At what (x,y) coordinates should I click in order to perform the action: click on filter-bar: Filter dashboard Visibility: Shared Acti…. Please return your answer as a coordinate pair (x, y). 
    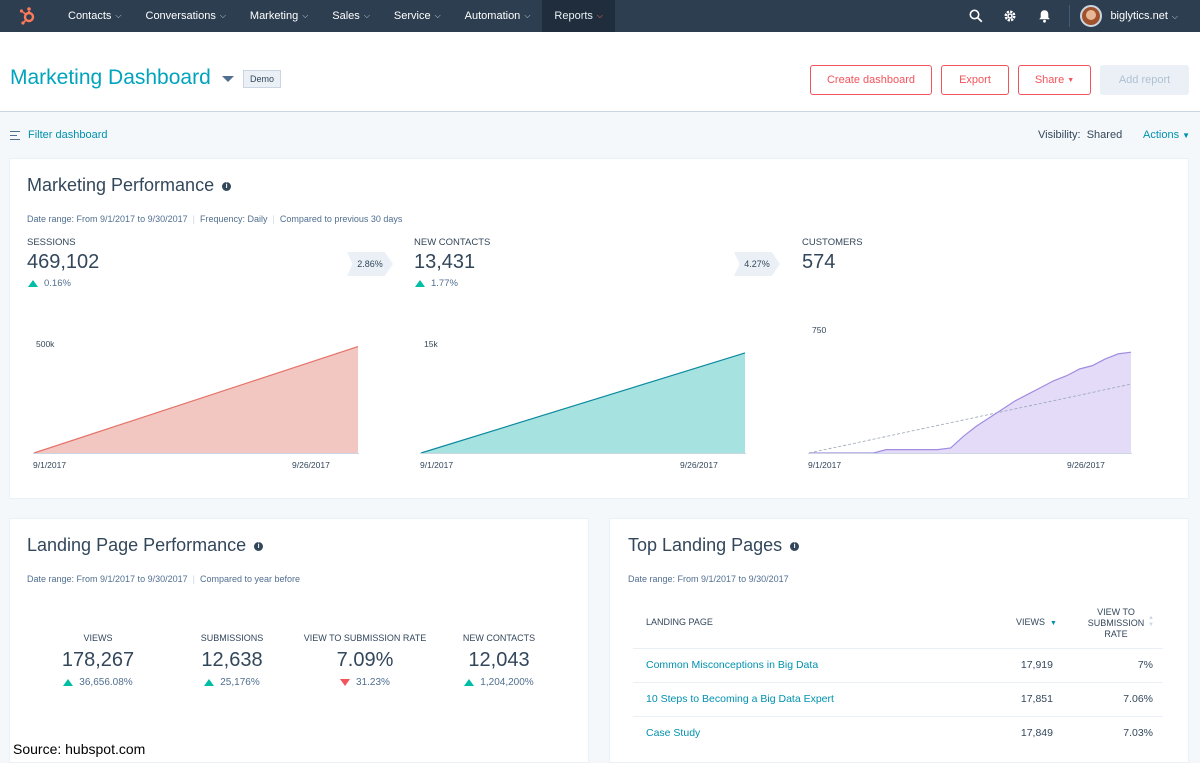
    Looking at the image, I should click on (600, 135).